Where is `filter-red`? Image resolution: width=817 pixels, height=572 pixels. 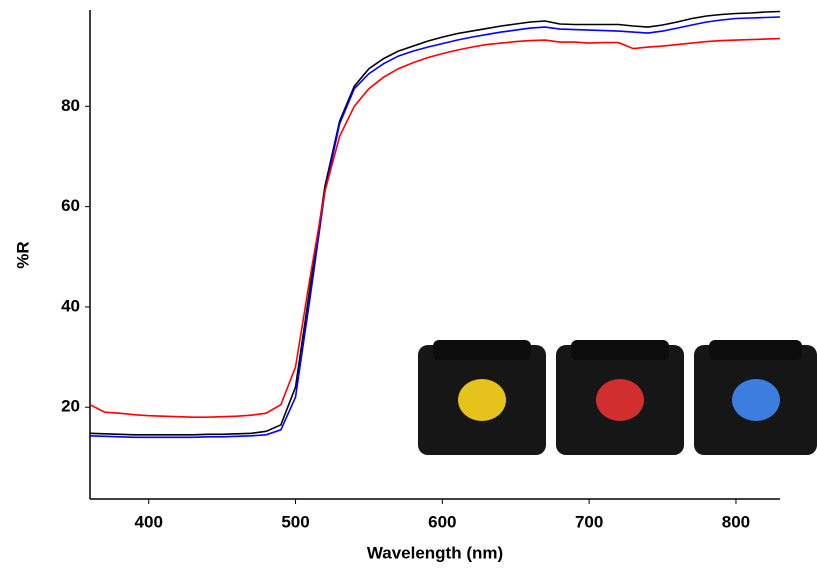
filter-red is located at coordinates (620, 397).